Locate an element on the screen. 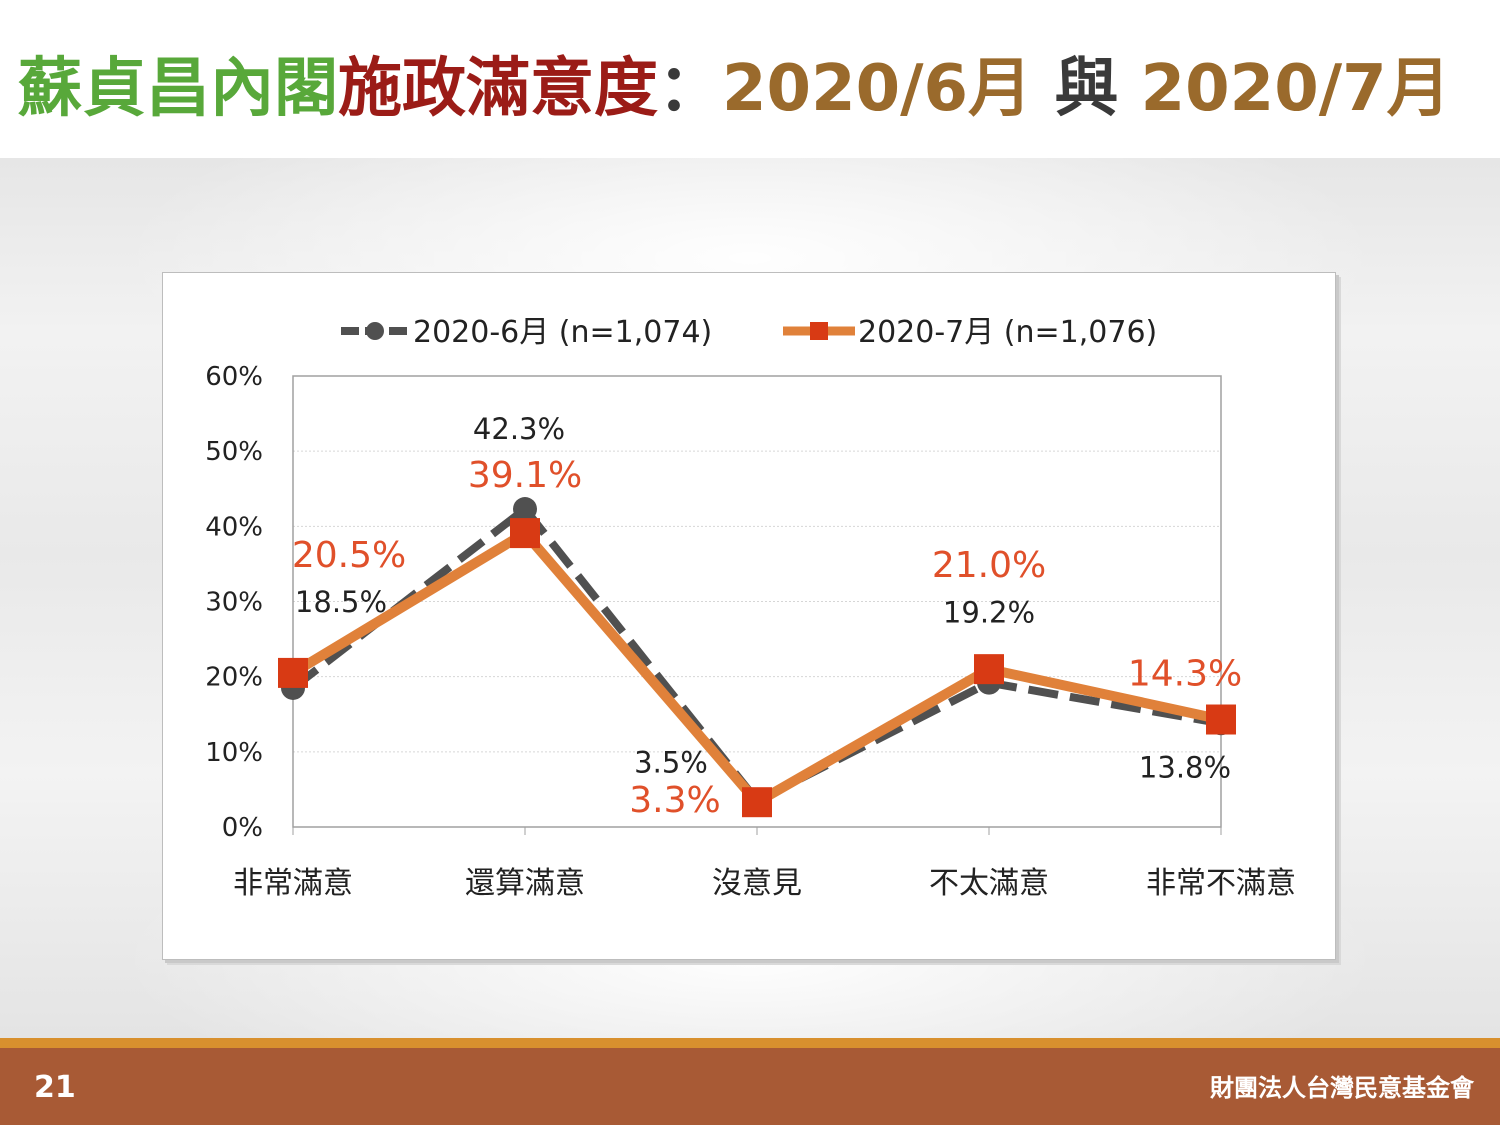 Image resolution: width=1500 pixels, height=1125 pixels. title-part-july: 2020/7月 is located at coordinates (1295, 89).